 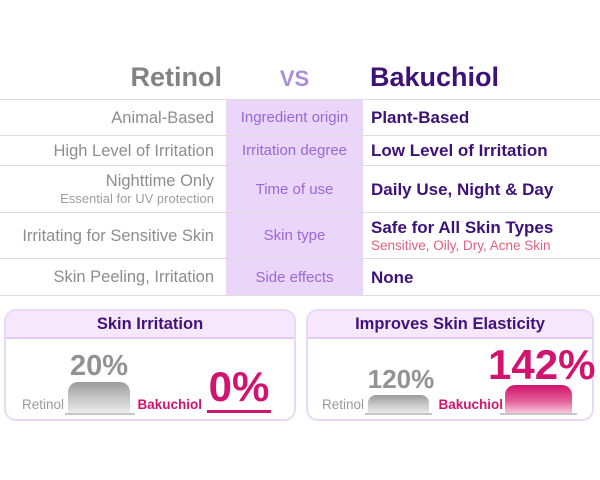 I want to click on bakuchiol-bar-value: 0%, so click(x=239, y=386).